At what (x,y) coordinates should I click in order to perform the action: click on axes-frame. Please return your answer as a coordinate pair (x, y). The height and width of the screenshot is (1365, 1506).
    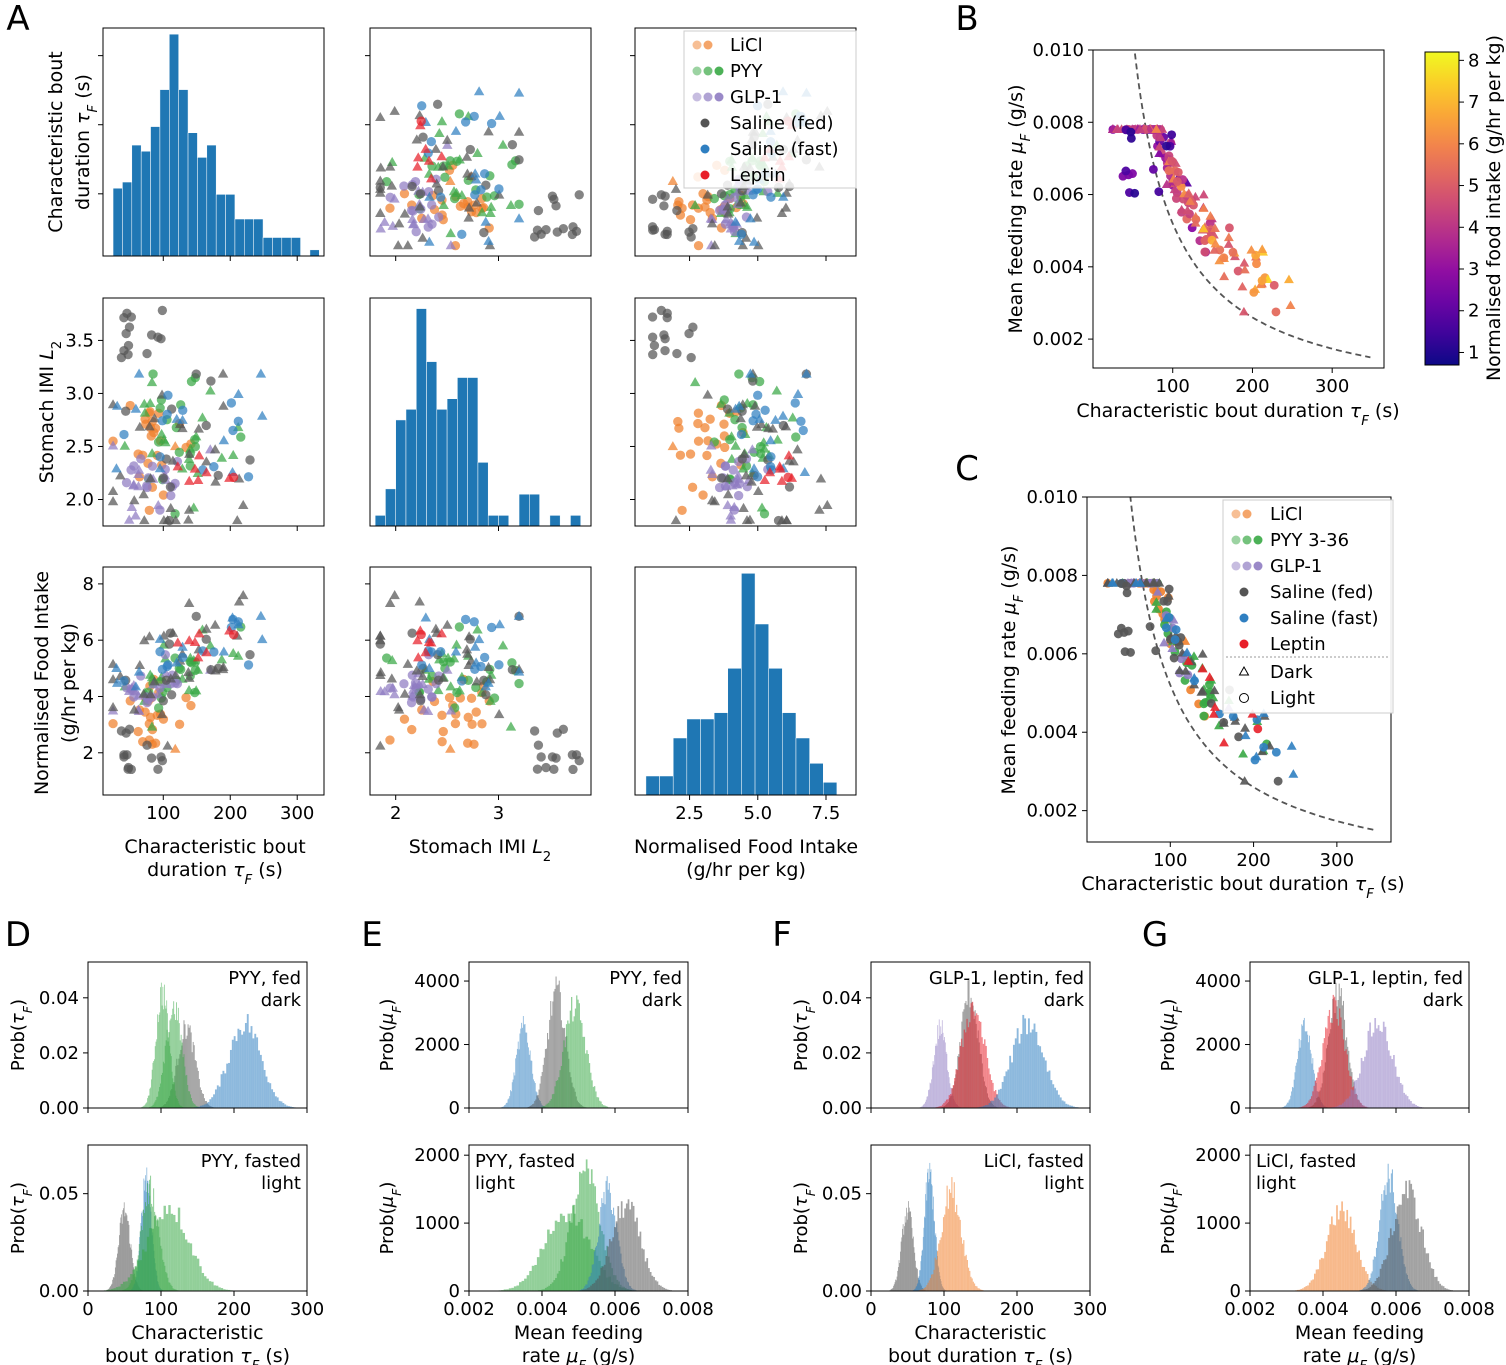
    Looking at the image, I should click on (480, 412).